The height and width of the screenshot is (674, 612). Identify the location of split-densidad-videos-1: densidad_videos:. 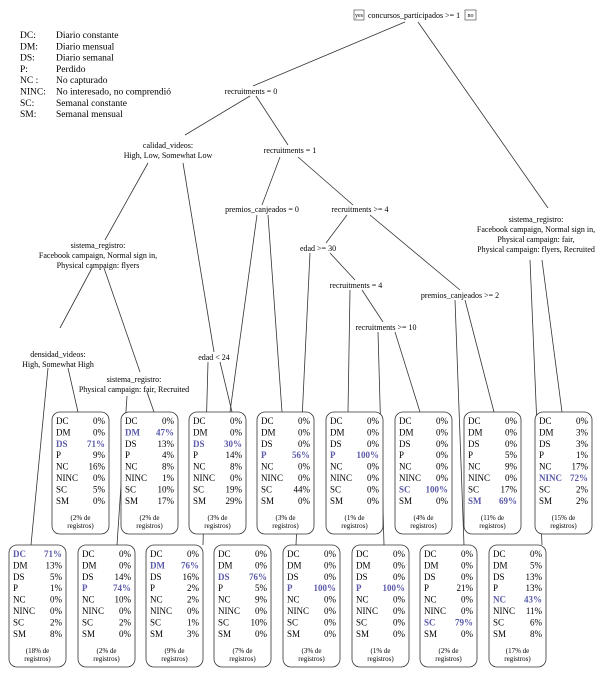
(58, 354).